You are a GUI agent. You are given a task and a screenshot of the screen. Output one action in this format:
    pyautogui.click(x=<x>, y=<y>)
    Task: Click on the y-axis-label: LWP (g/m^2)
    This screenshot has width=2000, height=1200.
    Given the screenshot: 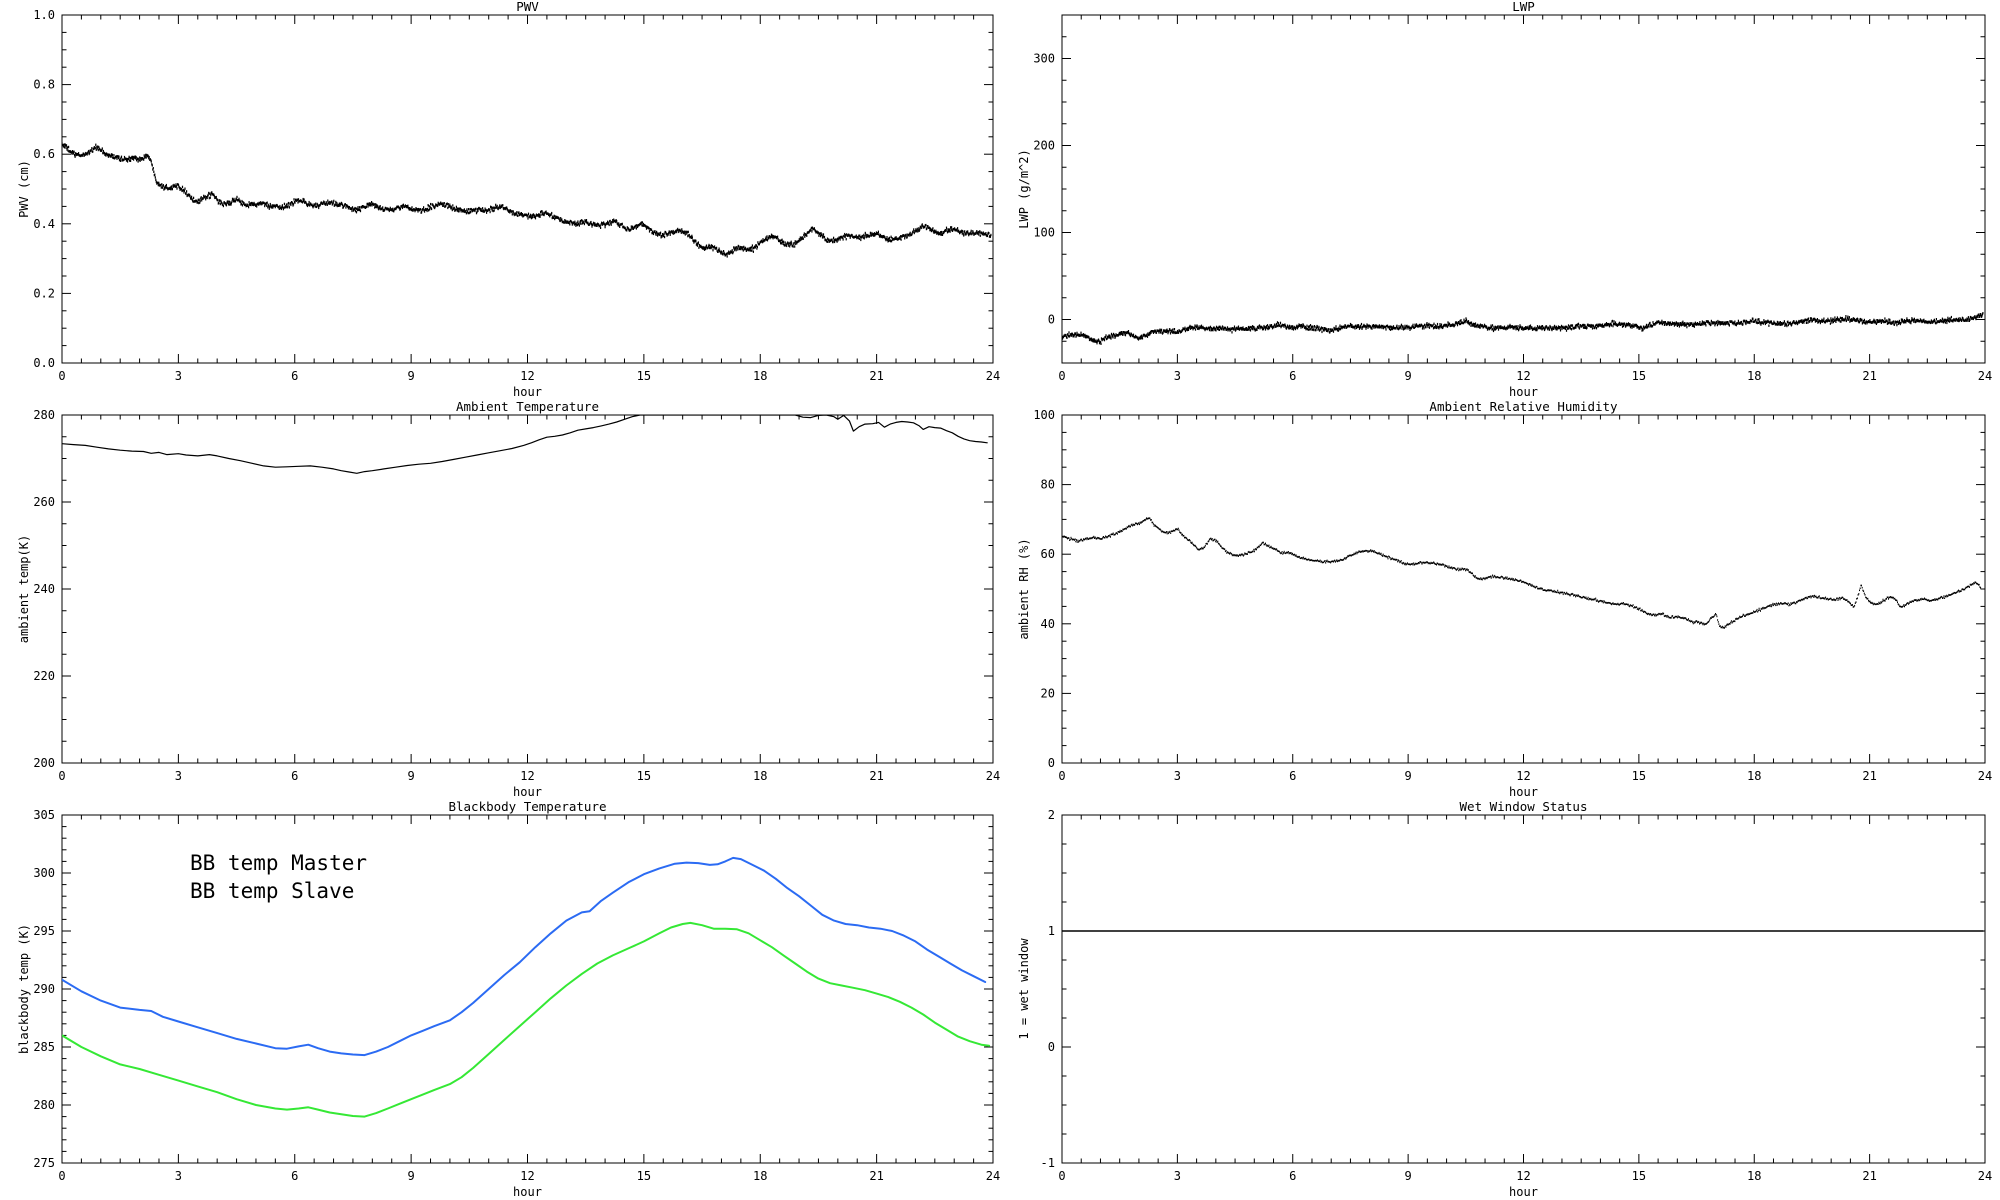 What is the action you would take?
    pyautogui.click(x=1024, y=188)
    